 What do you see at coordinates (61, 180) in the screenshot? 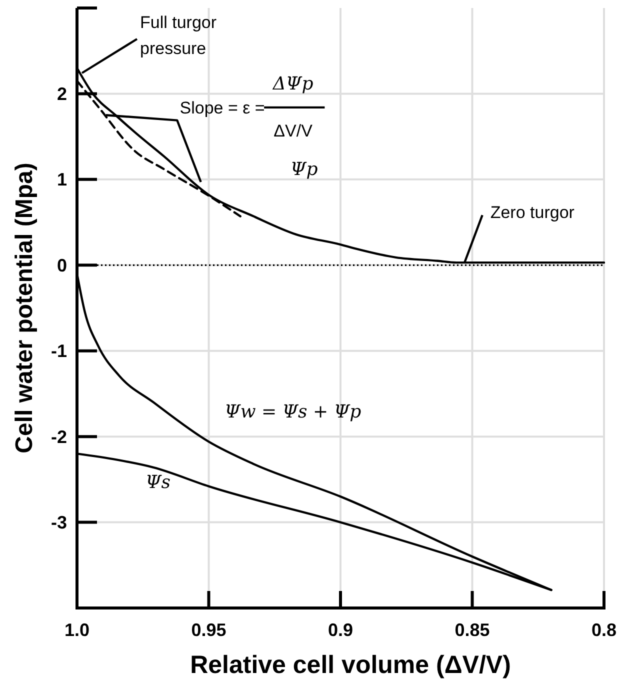
I see `y-tick-label: 1` at bounding box center [61, 180].